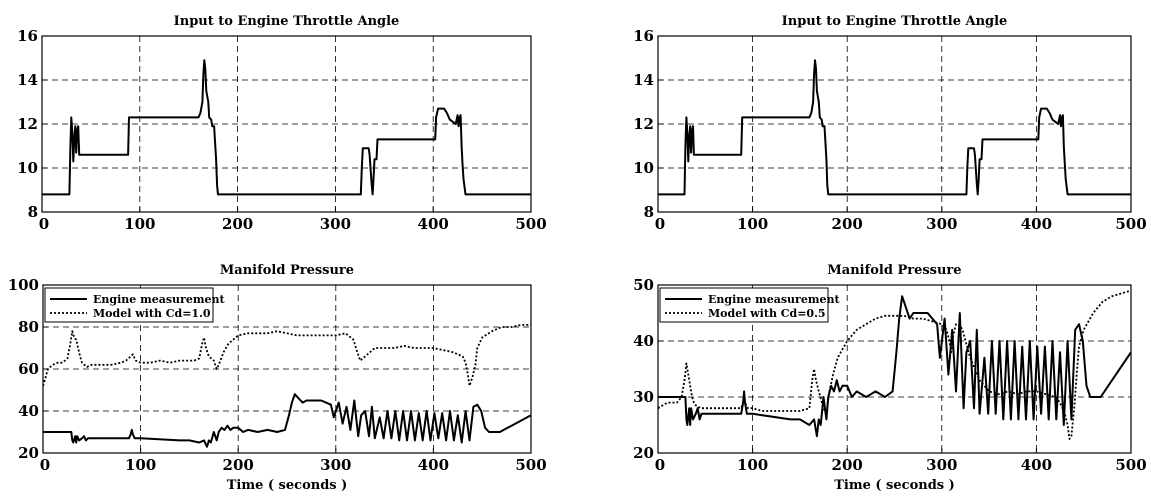  Describe the element at coordinates (152, 313) in the screenshot. I see `legend-label: Model with Cd=1.0` at that location.